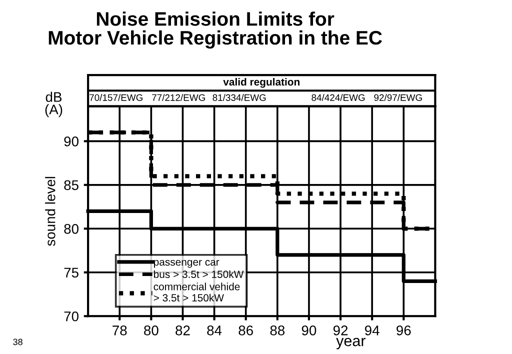 This screenshot has width=512, height=354. What do you see at coordinates (245, 331) in the screenshot?
I see `x-tick-label: 86` at bounding box center [245, 331].